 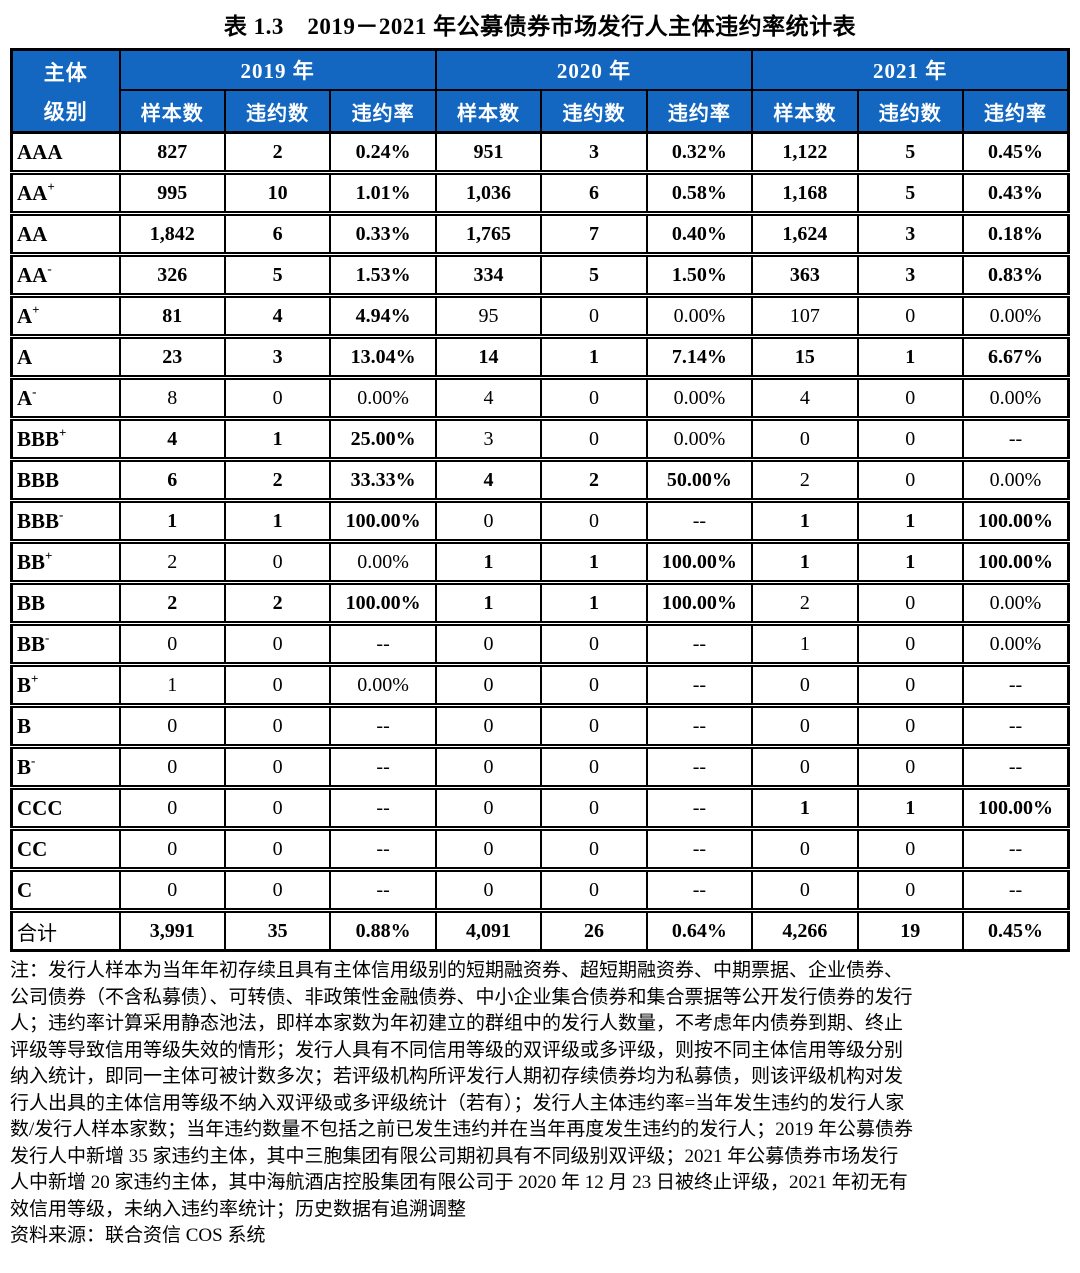 What do you see at coordinates (805, 153) in the screenshot?
I see `value-cell: 1,122` at bounding box center [805, 153].